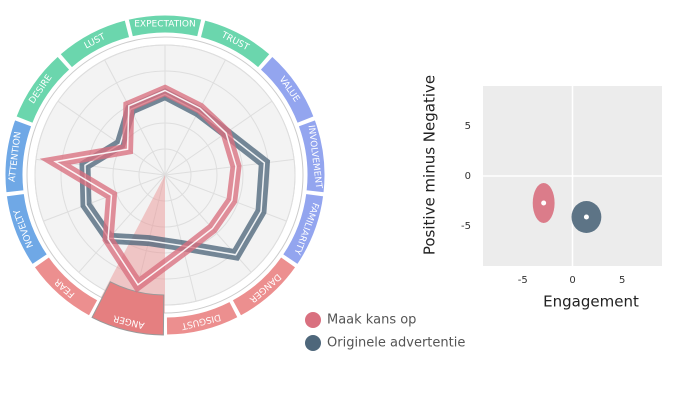 The width and height of the screenshot is (700, 404). I want to click on x-tick-label: -5, so click(523, 280).